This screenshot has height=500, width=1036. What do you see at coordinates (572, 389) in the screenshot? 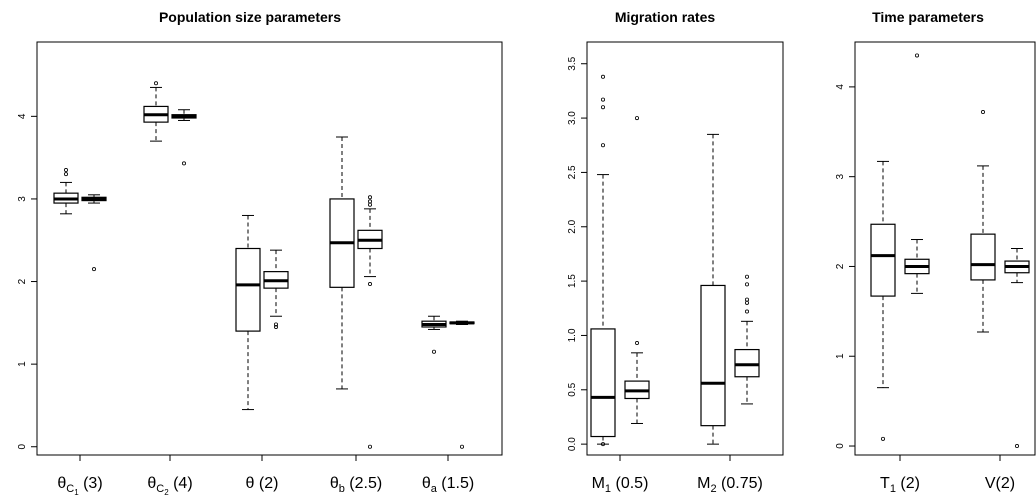
I see `y-tick-label: 0.5` at bounding box center [572, 389].